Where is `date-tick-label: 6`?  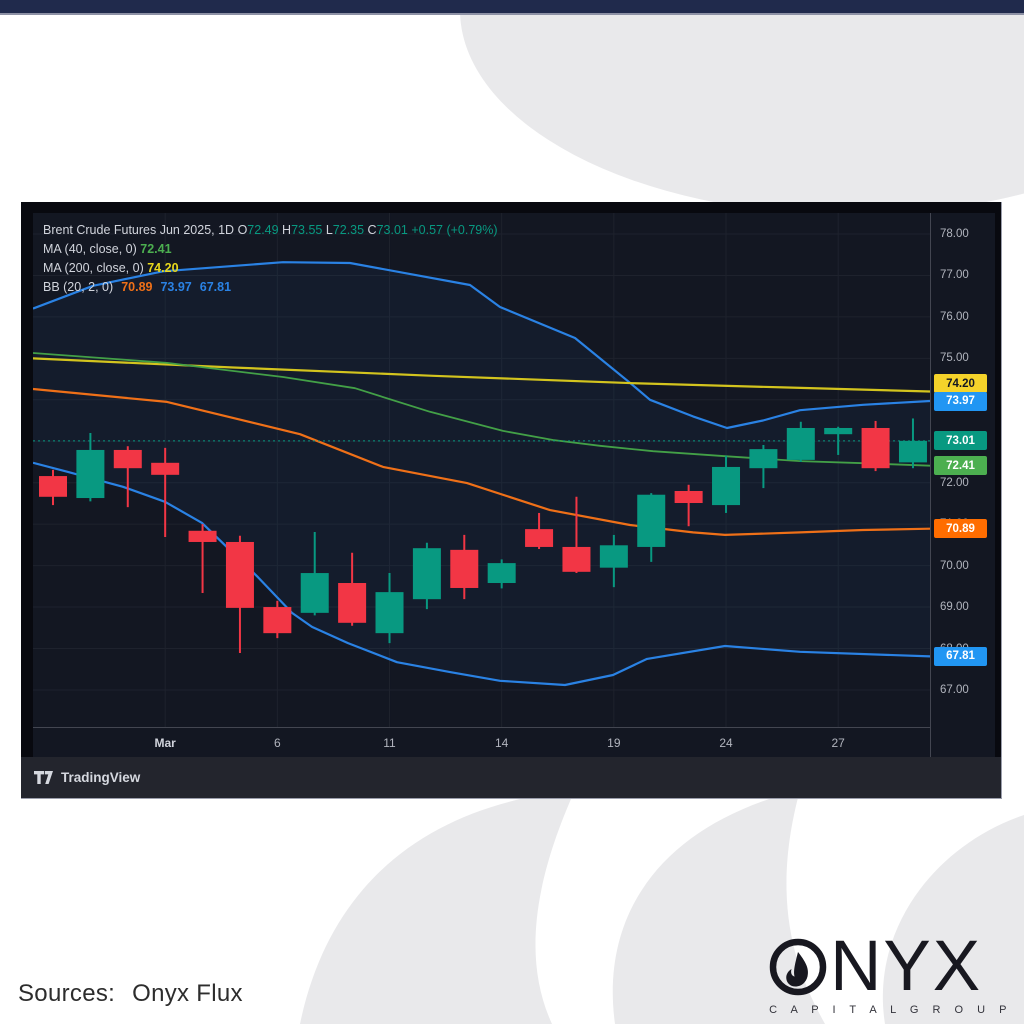 date-tick-label: 6 is located at coordinates (277, 743).